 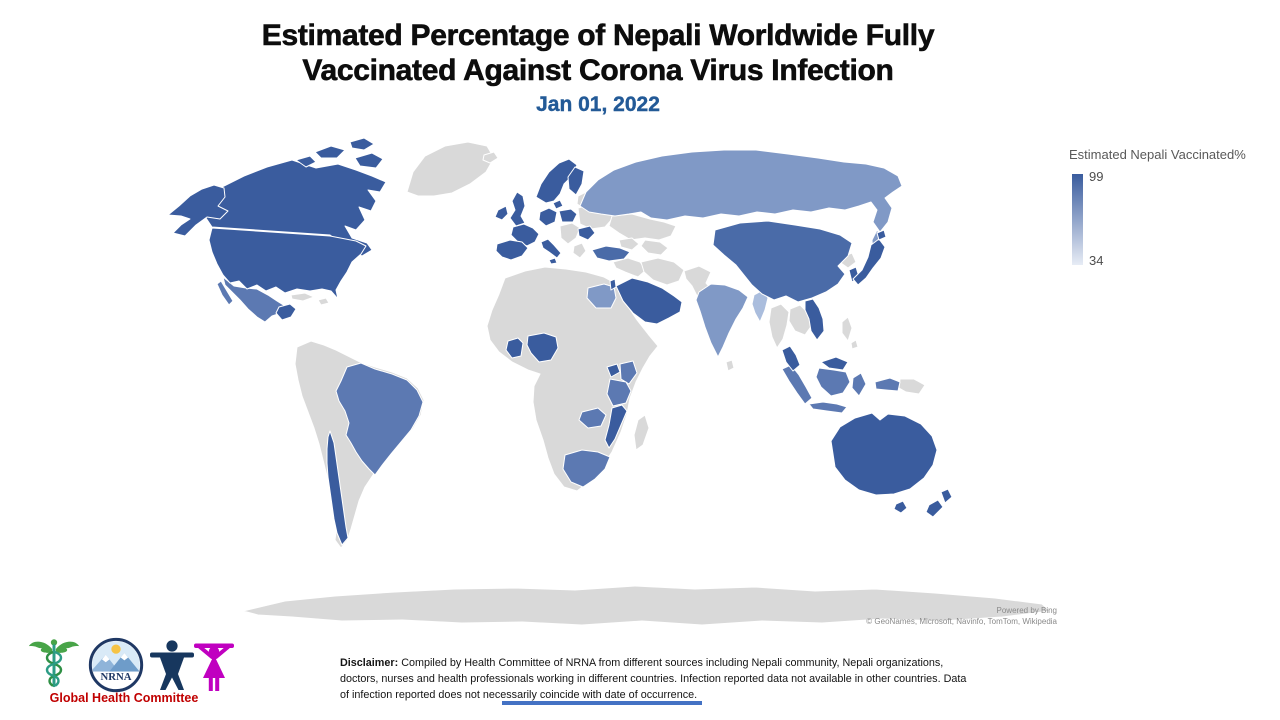 What do you see at coordinates (619, 392) in the screenshot?
I see `country-tanzania` at bounding box center [619, 392].